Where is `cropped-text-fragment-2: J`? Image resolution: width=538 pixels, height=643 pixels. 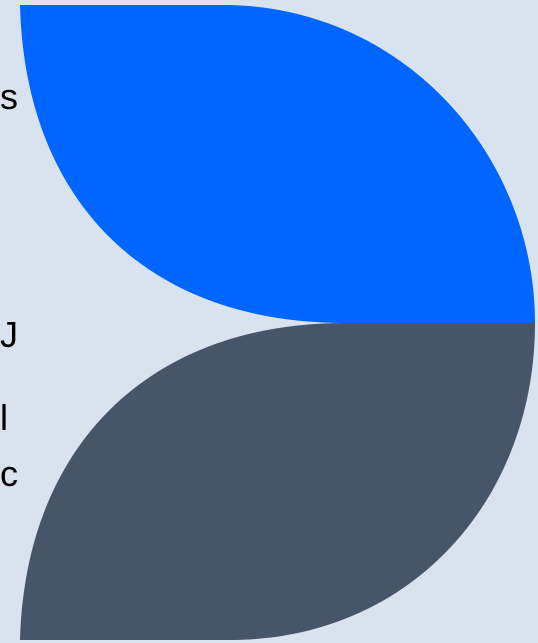
cropped-text-fragment-2: J is located at coordinates (9, 334).